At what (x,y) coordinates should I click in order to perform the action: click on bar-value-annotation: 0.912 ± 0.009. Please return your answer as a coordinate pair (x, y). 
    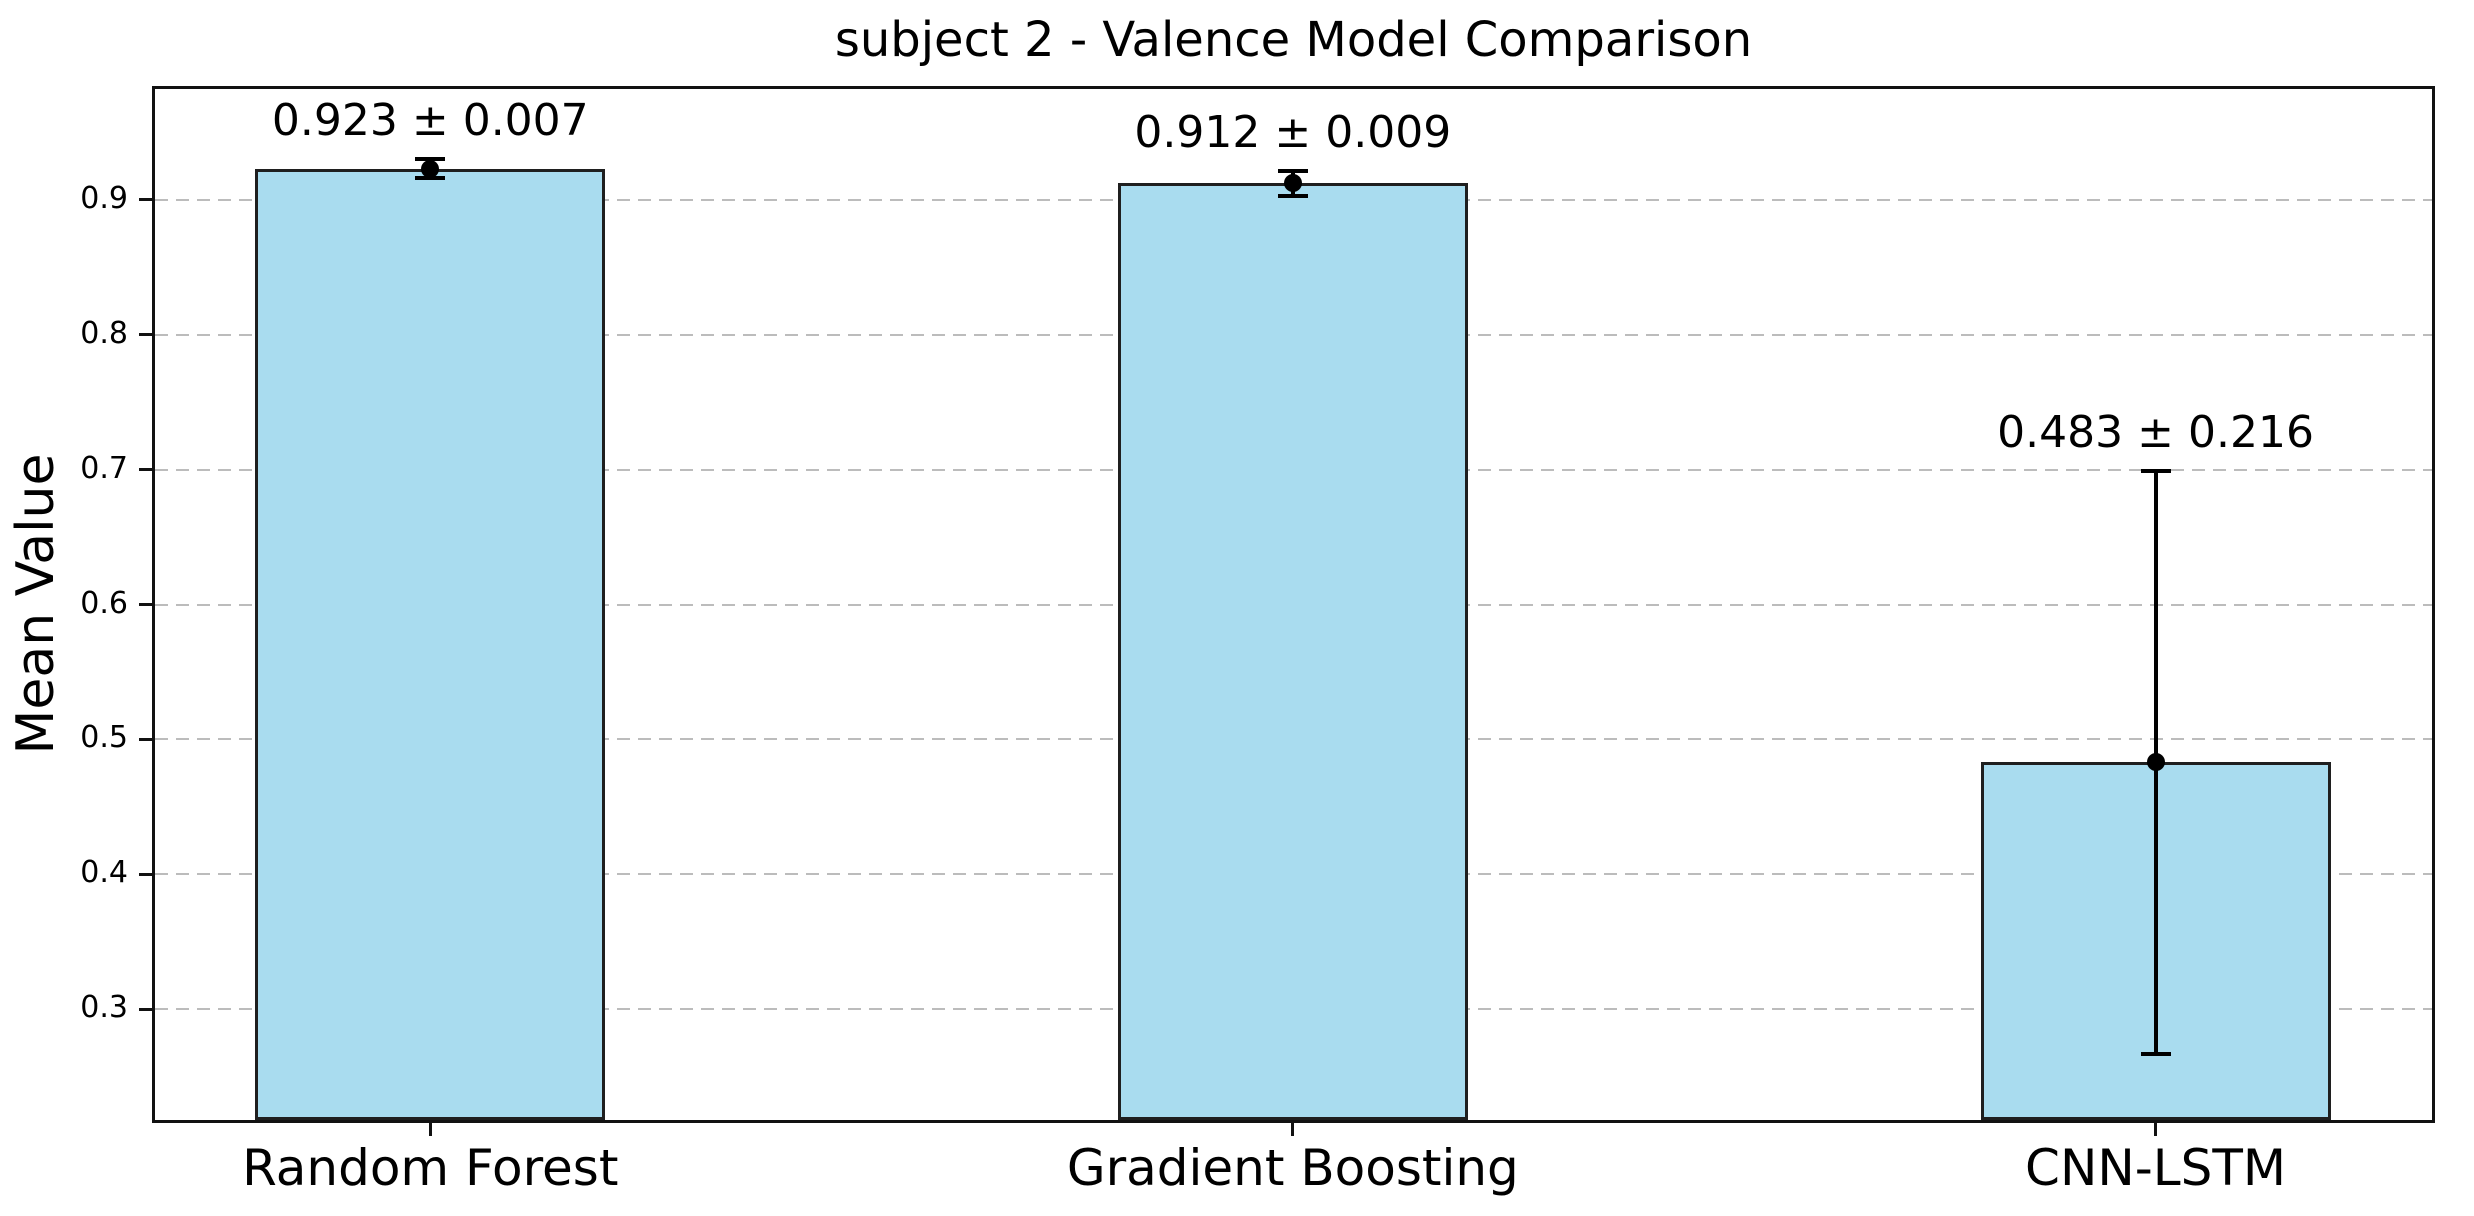
    Looking at the image, I should click on (1293, 133).